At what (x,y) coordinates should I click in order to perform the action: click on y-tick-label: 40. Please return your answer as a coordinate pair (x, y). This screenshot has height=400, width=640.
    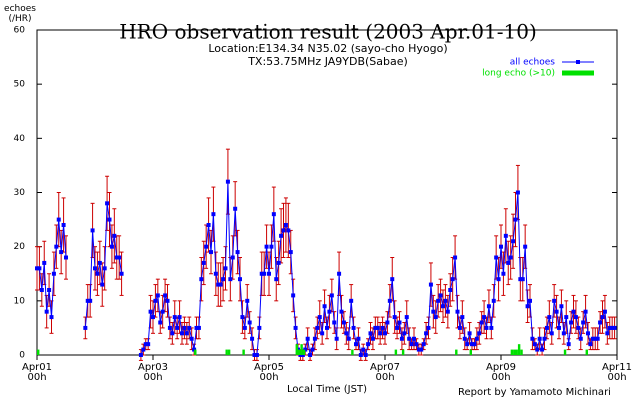
    Looking at the image, I should click on (20, 139).